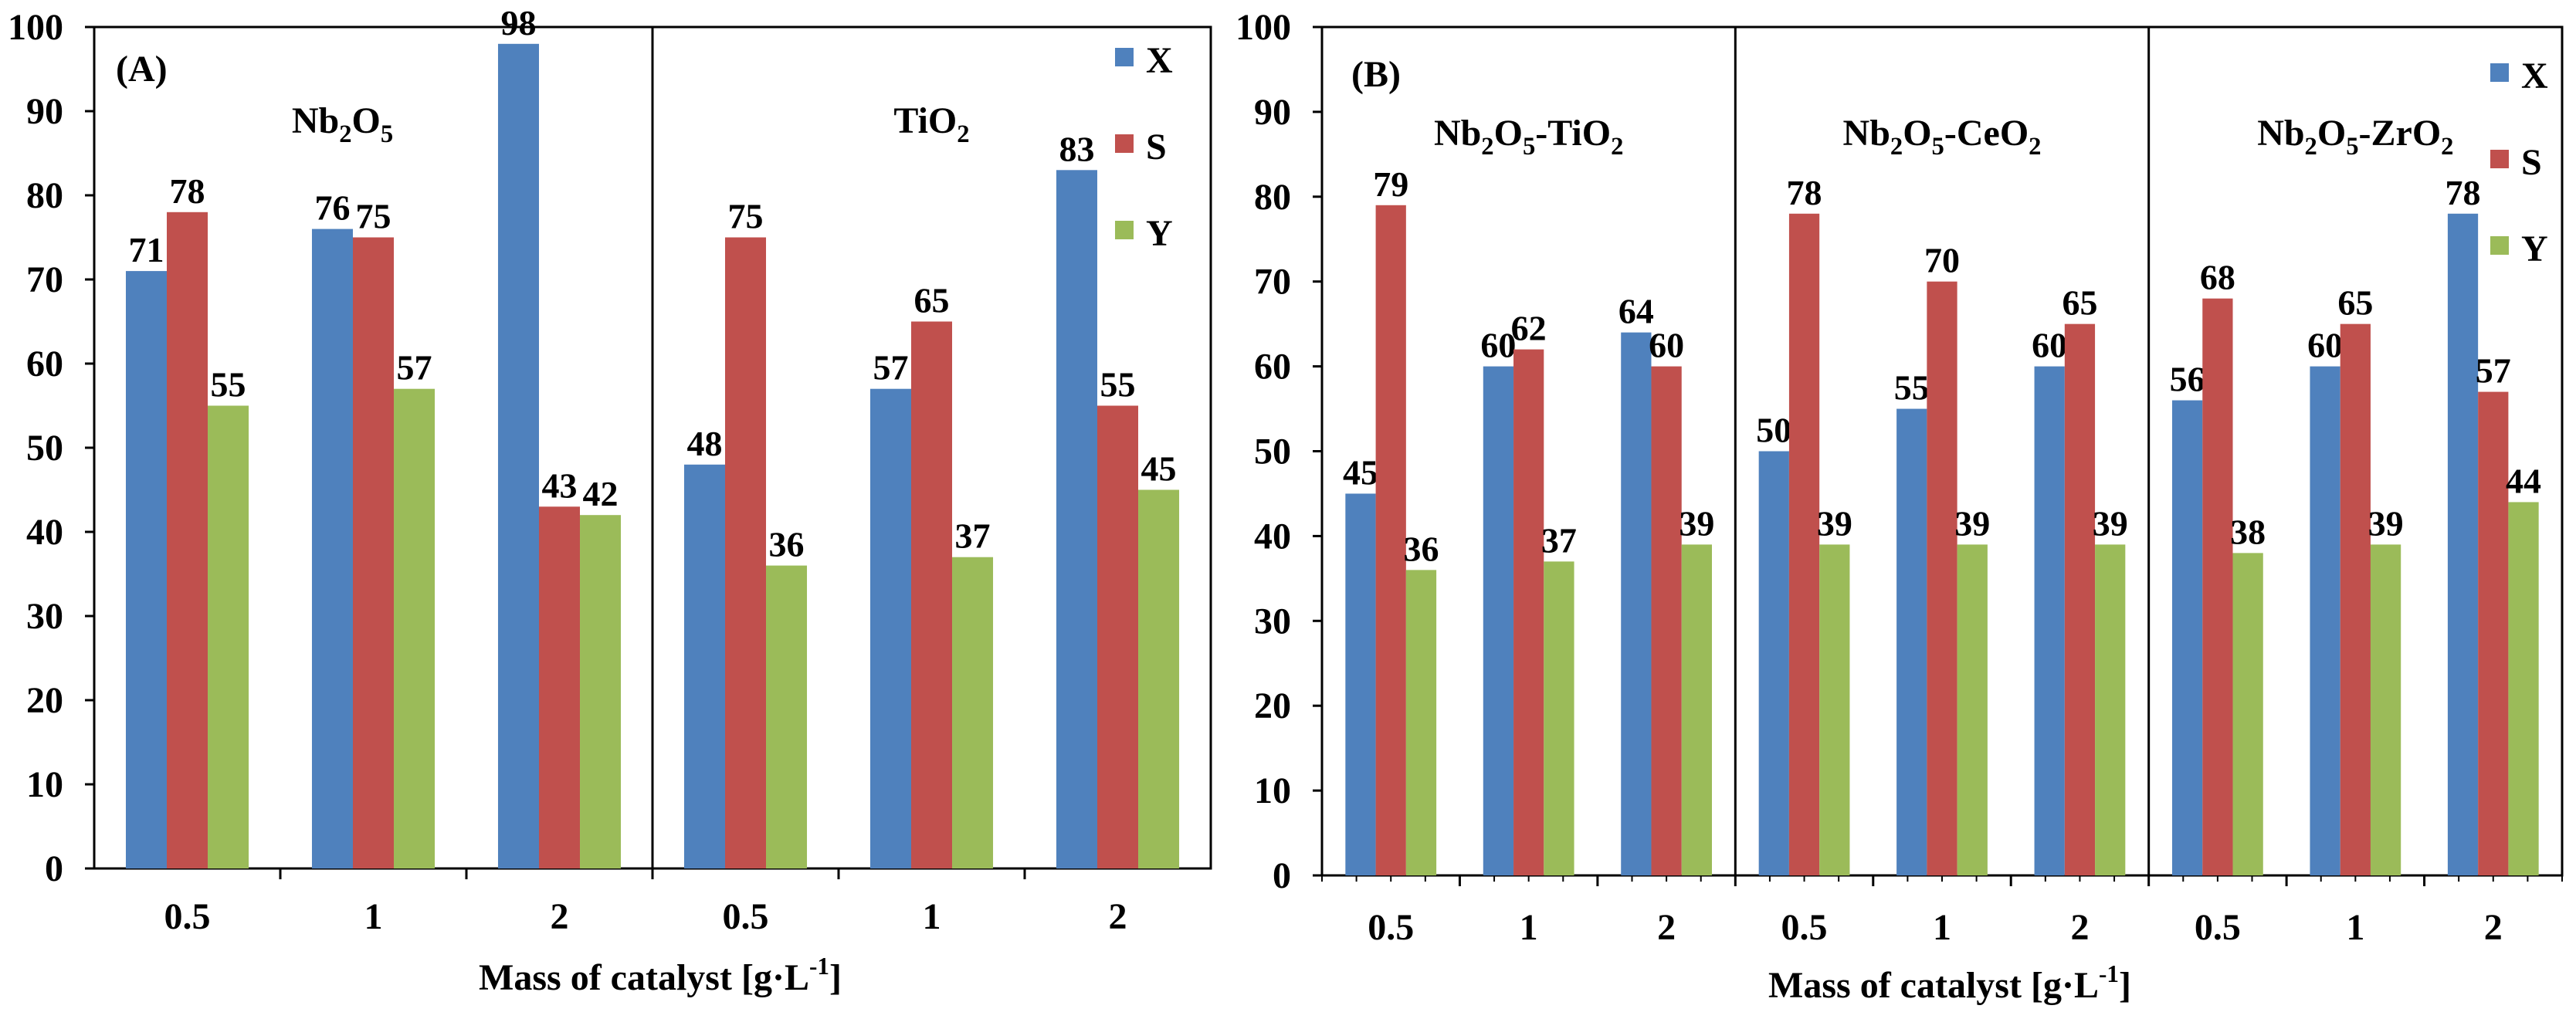  I want to click on group-title-text: -TiO, so click(1573, 133).